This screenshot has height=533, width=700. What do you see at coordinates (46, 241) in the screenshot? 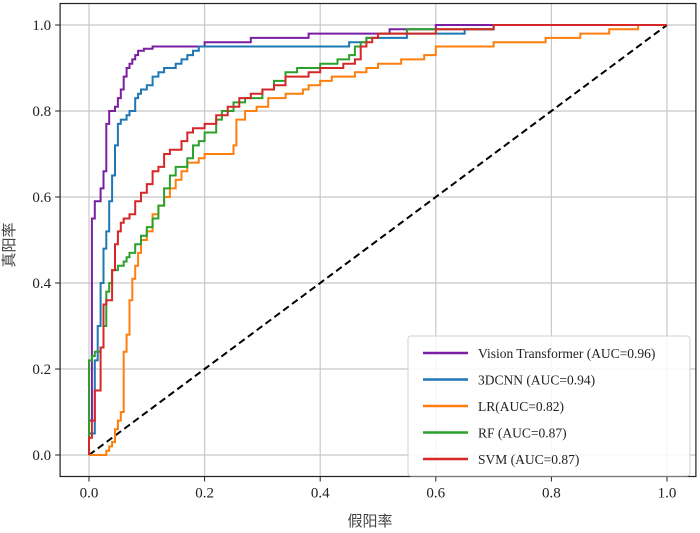
I see `y-axis-ticks: 0.0 0.2 0.4 0.6 0.8 1.0` at bounding box center [46, 241].